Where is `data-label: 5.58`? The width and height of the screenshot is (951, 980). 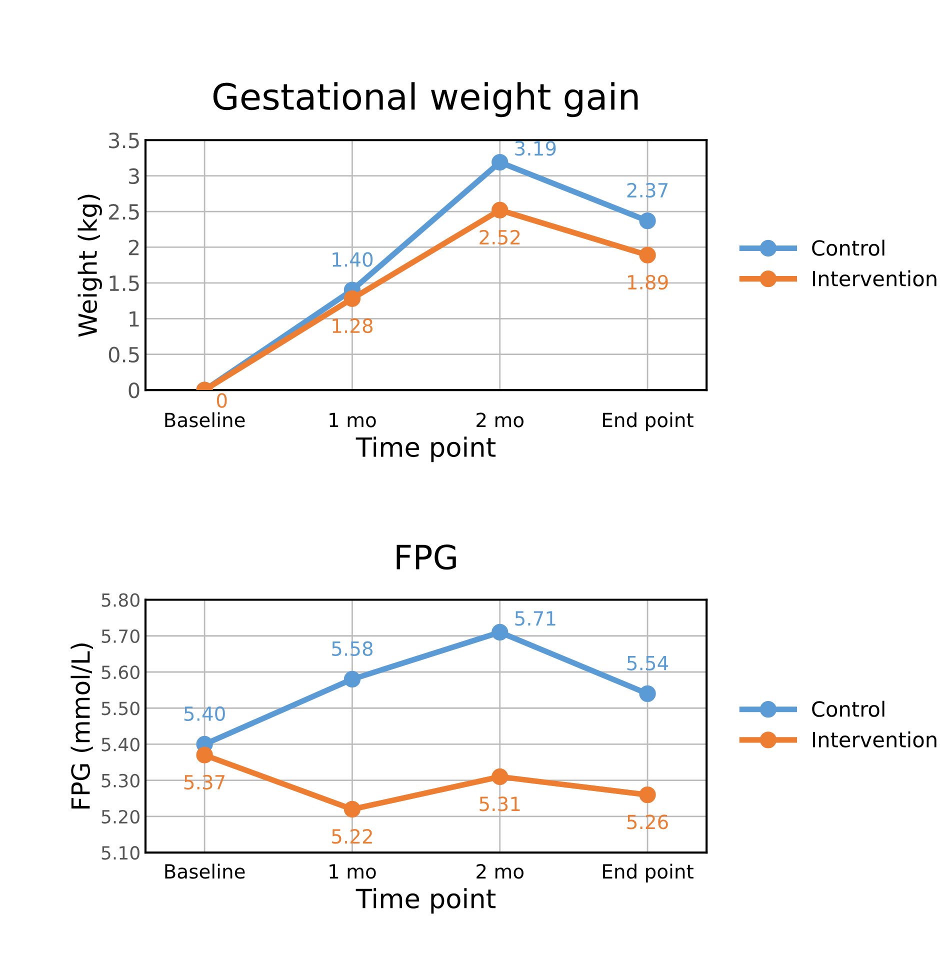
data-label: 5.58 is located at coordinates (352, 648).